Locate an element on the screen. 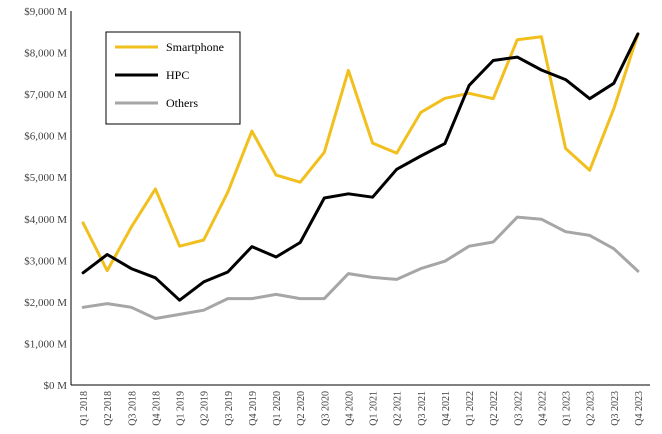 This screenshot has height=434, width=662. x-tick-label: Q1 2022 is located at coordinates (470, 408).